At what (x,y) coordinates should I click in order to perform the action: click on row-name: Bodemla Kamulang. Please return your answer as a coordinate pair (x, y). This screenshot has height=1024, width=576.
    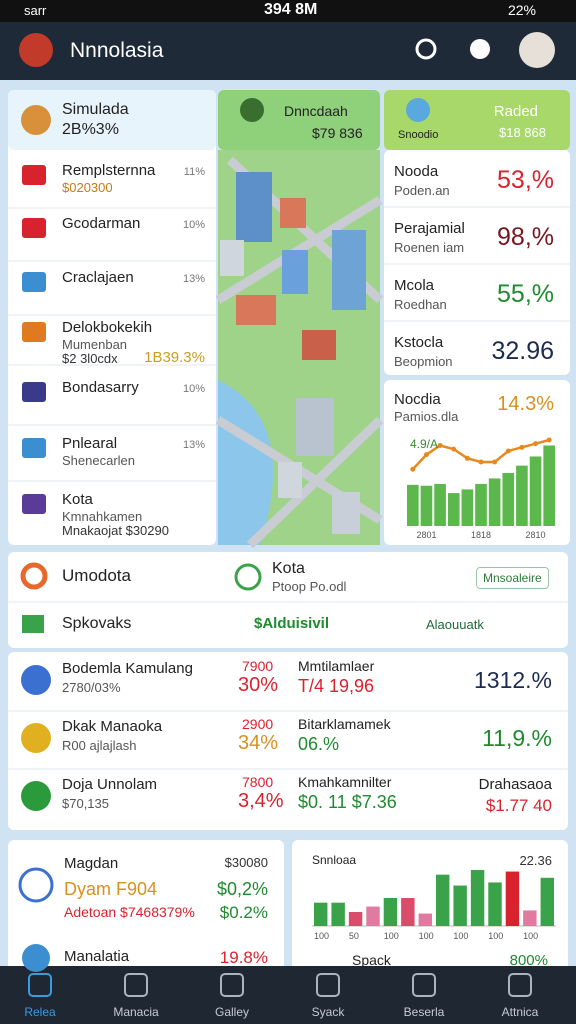
    Looking at the image, I should click on (127, 668).